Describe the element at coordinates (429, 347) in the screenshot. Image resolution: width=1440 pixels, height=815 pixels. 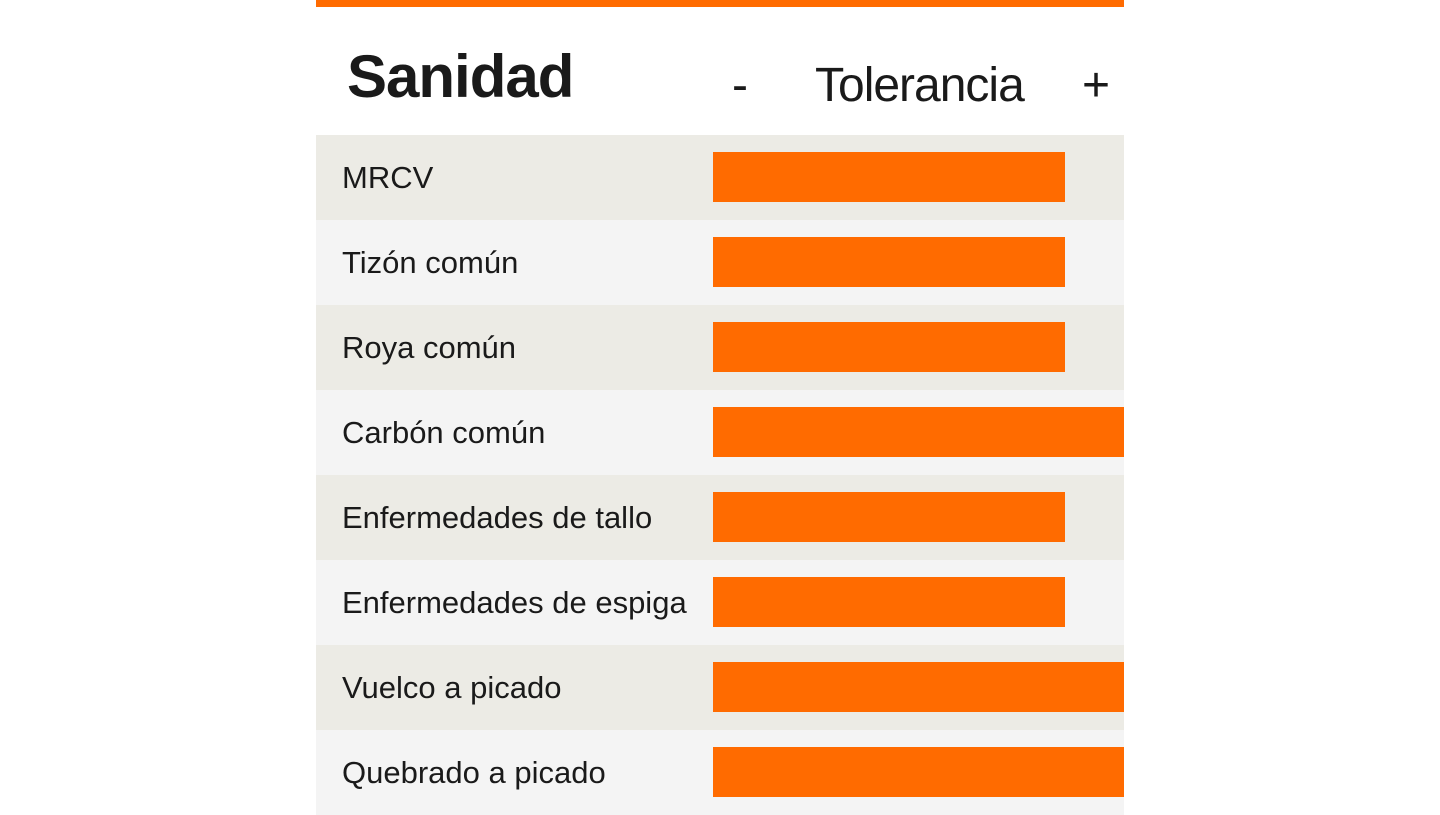
I see `category-label: Roya común` at that location.